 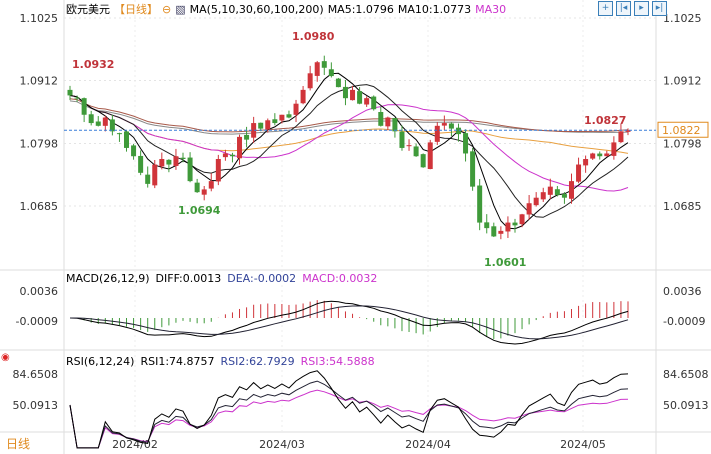 I want to click on macd-tick: 0.0036, so click(x=39, y=291).